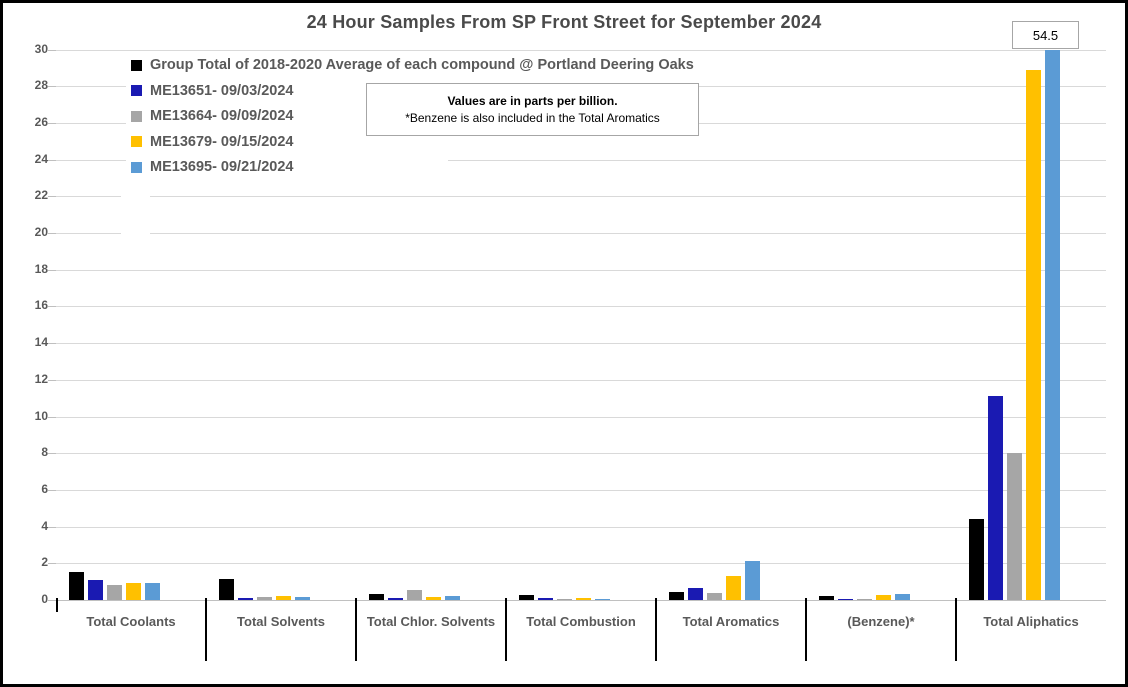 This screenshot has width=1128, height=687. I want to click on legend-item: ME13651- 09/03/2024, so click(212, 91).